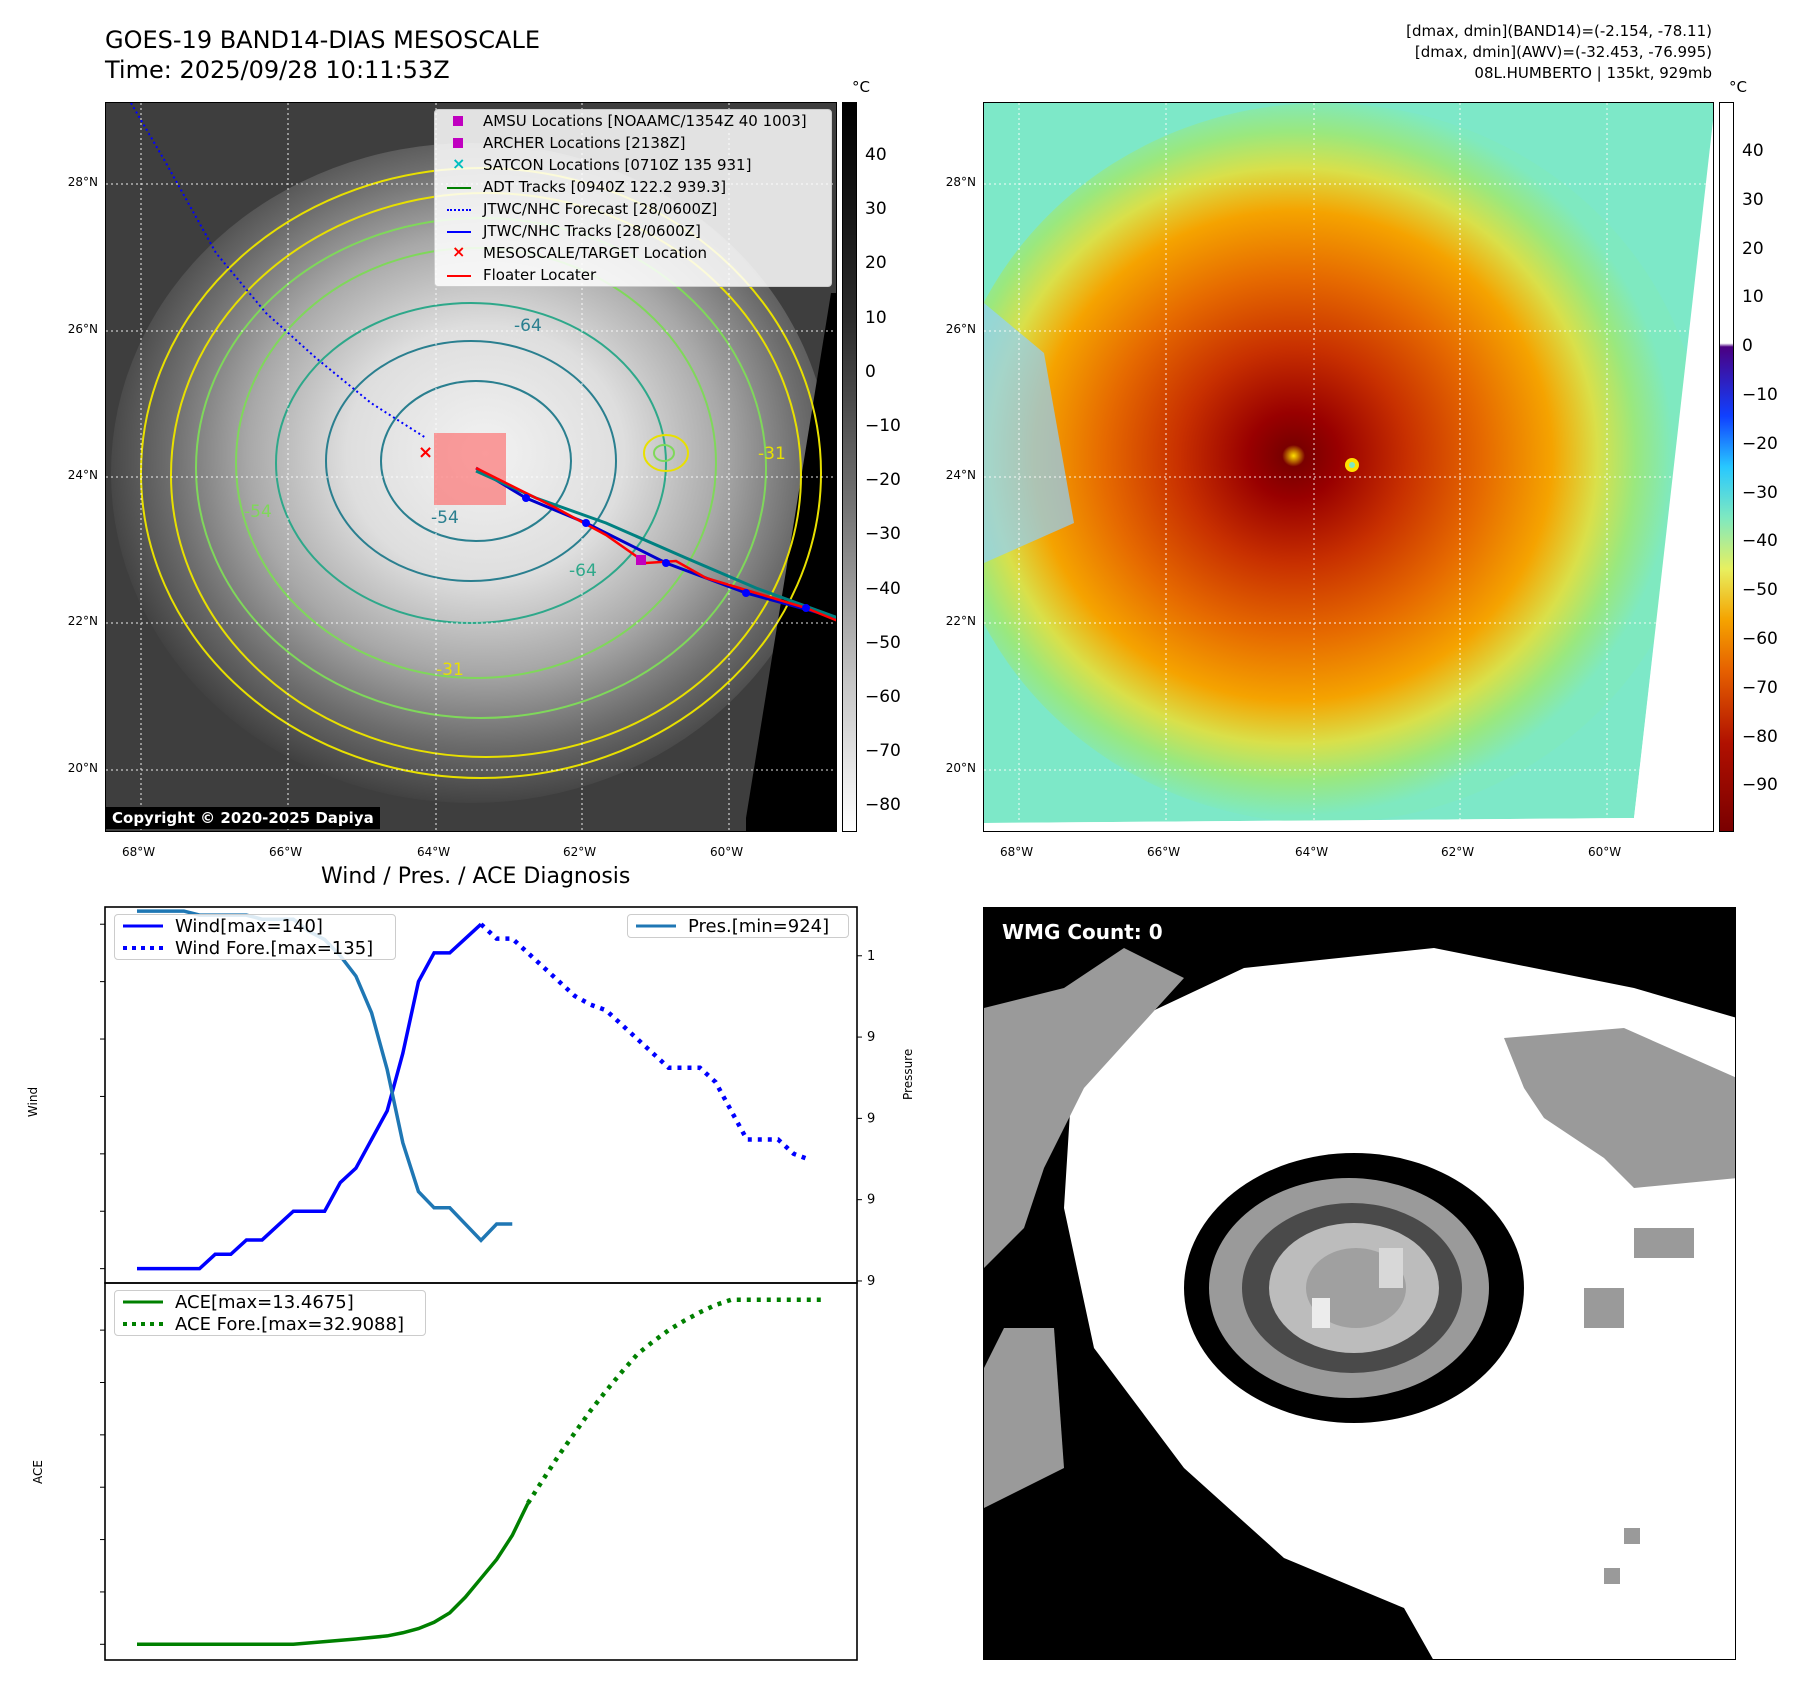 The height and width of the screenshot is (1690, 1797). Describe the element at coordinates (871, 1037) in the screenshot. I see `y2-tick-label: 980` at that location.